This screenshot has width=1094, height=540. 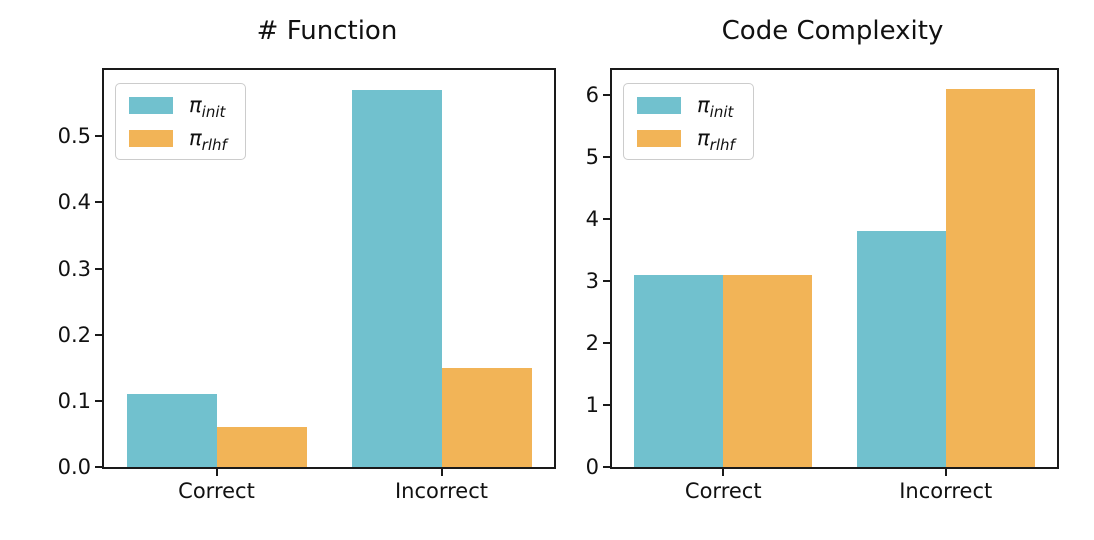 What do you see at coordinates (327, 31) in the screenshot?
I see `chart-title-num-function: # Function` at bounding box center [327, 31].